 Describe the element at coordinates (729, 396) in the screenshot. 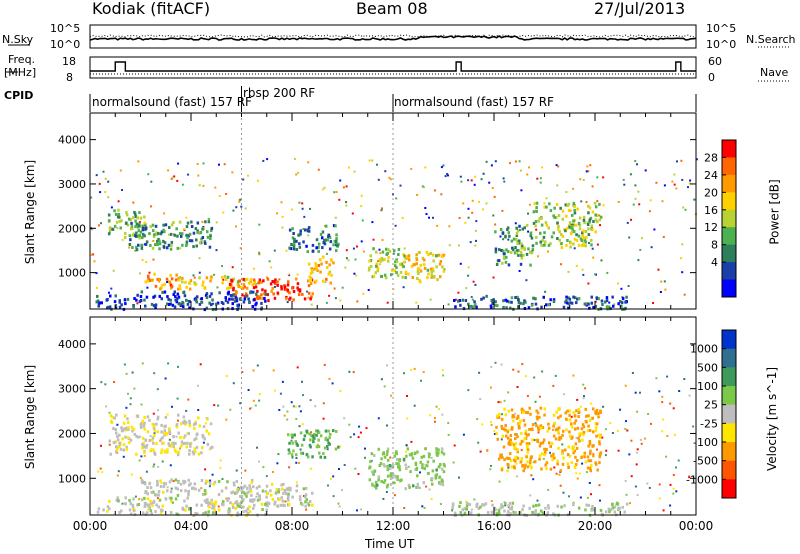

I see `colorbar-cell` at that location.